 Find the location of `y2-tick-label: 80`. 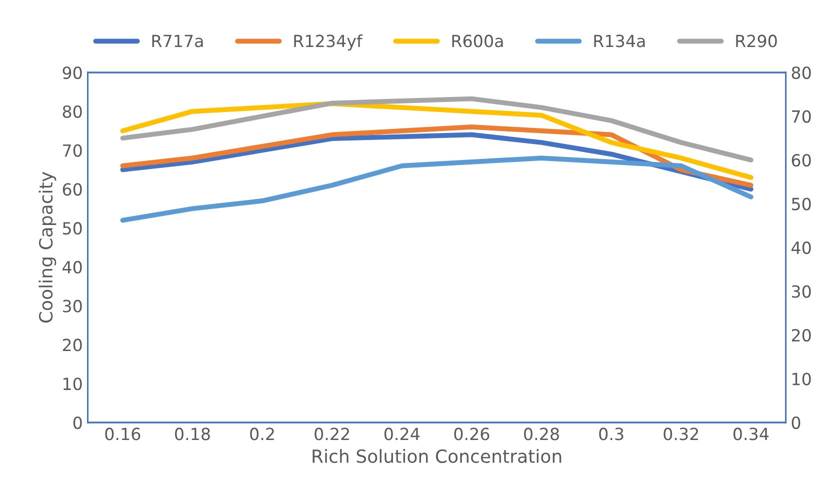

y2-tick-label: 80 is located at coordinates (801, 73).